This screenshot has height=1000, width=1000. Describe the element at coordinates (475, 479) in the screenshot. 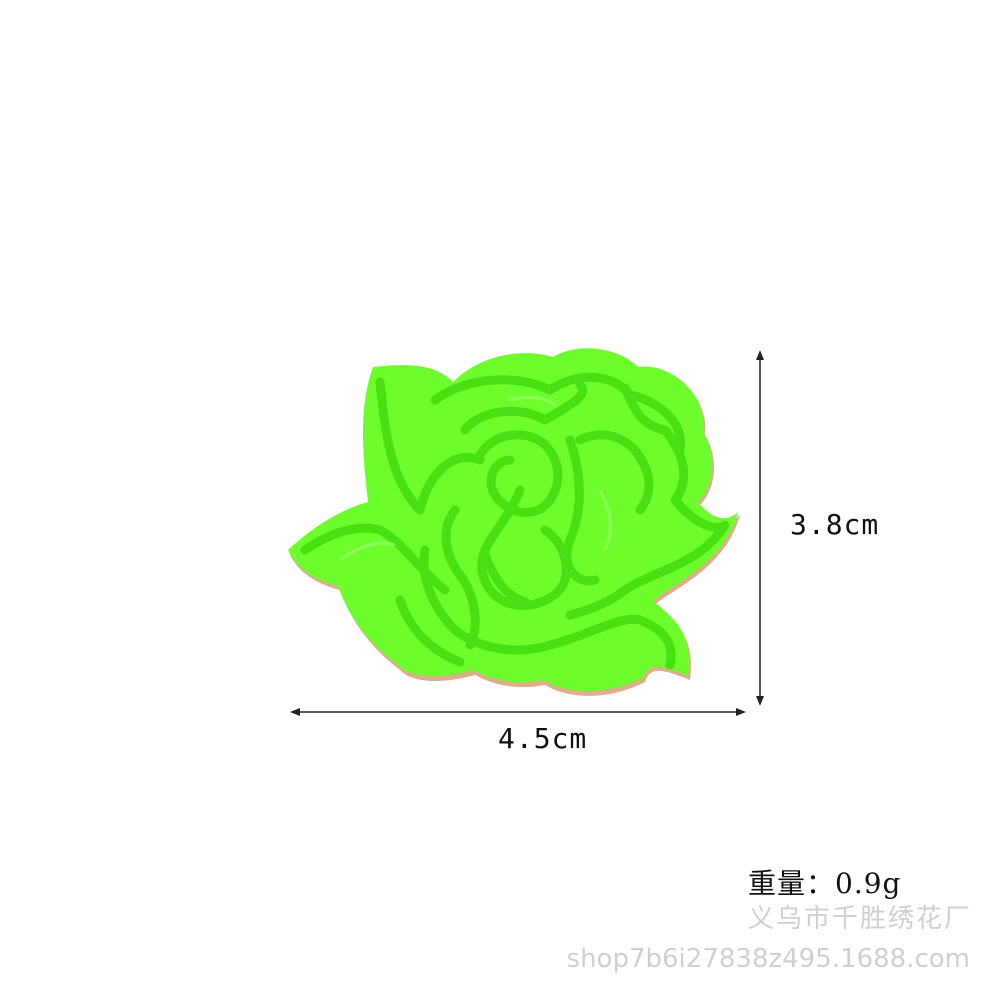

I see `satin-highlights` at that location.